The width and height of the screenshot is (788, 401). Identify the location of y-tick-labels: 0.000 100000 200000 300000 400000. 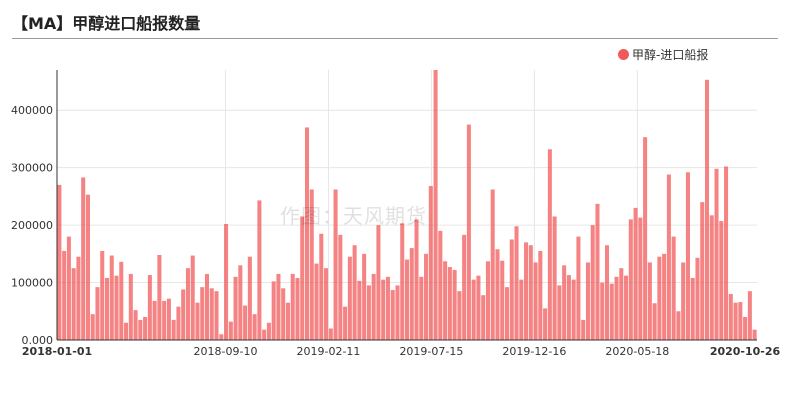
(32, 225).